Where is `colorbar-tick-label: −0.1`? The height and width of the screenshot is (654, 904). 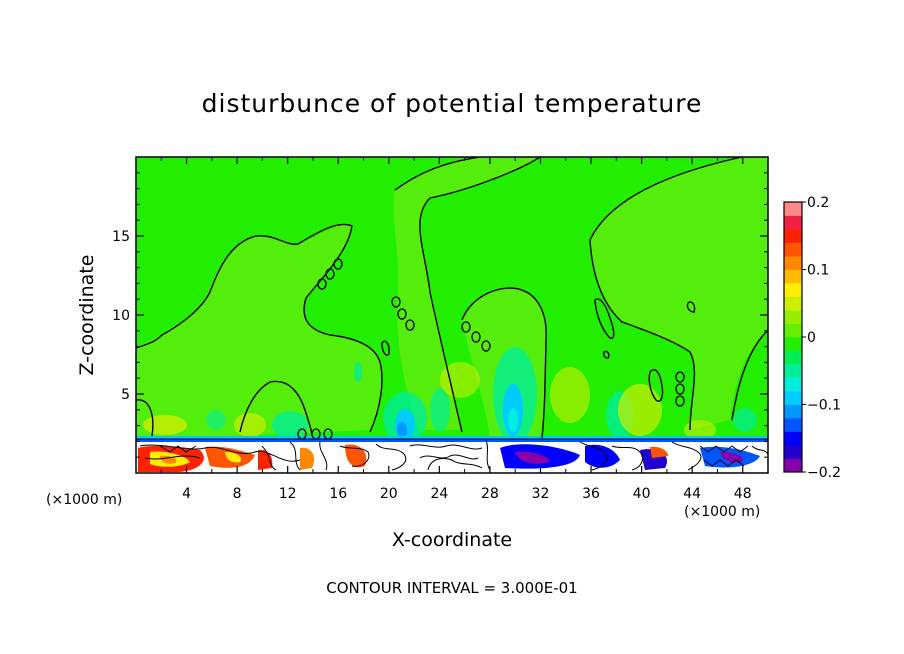 colorbar-tick-label: −0.1 is located at coordinates (824, 406).